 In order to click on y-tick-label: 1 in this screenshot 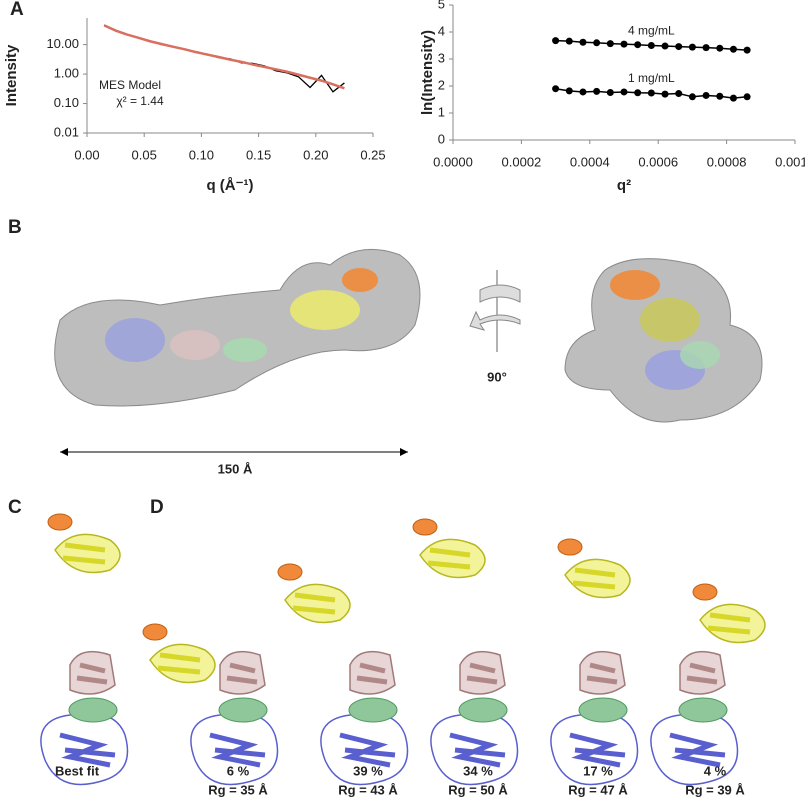, I will do `click(441, 111)`.